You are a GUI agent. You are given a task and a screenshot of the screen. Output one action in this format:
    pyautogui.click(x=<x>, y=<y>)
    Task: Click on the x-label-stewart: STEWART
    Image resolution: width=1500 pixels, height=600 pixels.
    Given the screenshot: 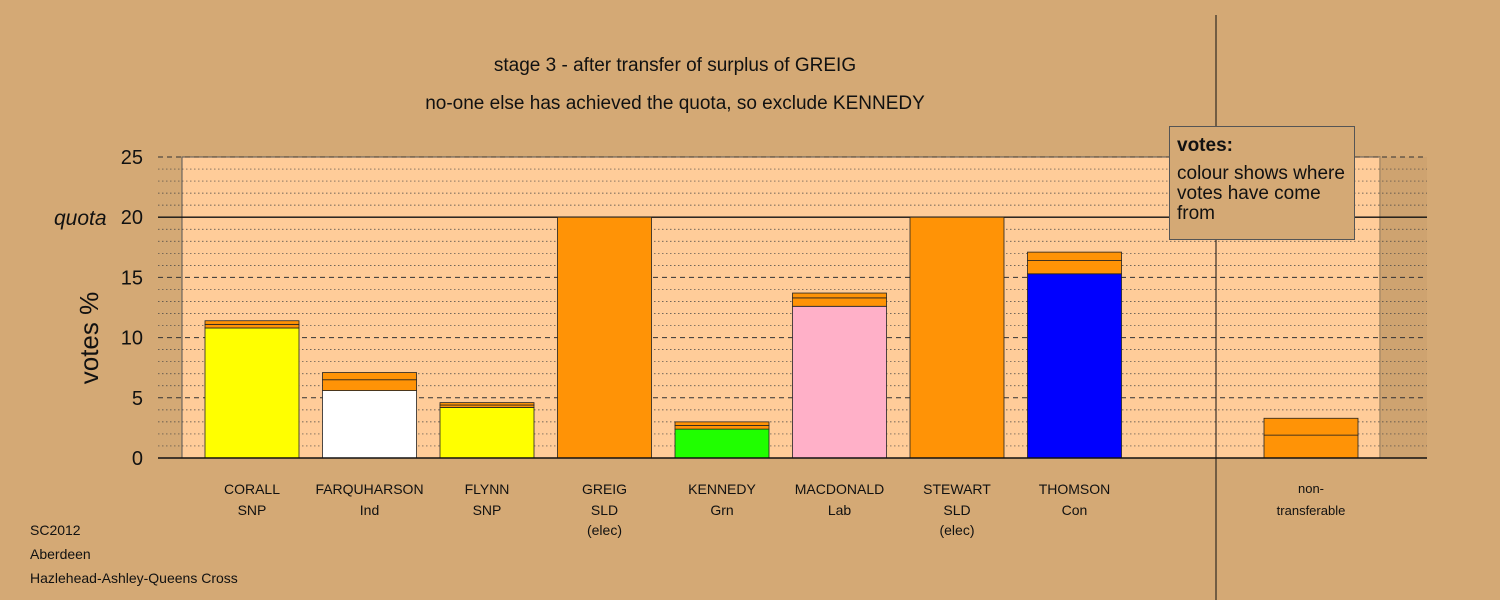 What is the action you would take?
    pyautogui.click(x=957, y=489)
    